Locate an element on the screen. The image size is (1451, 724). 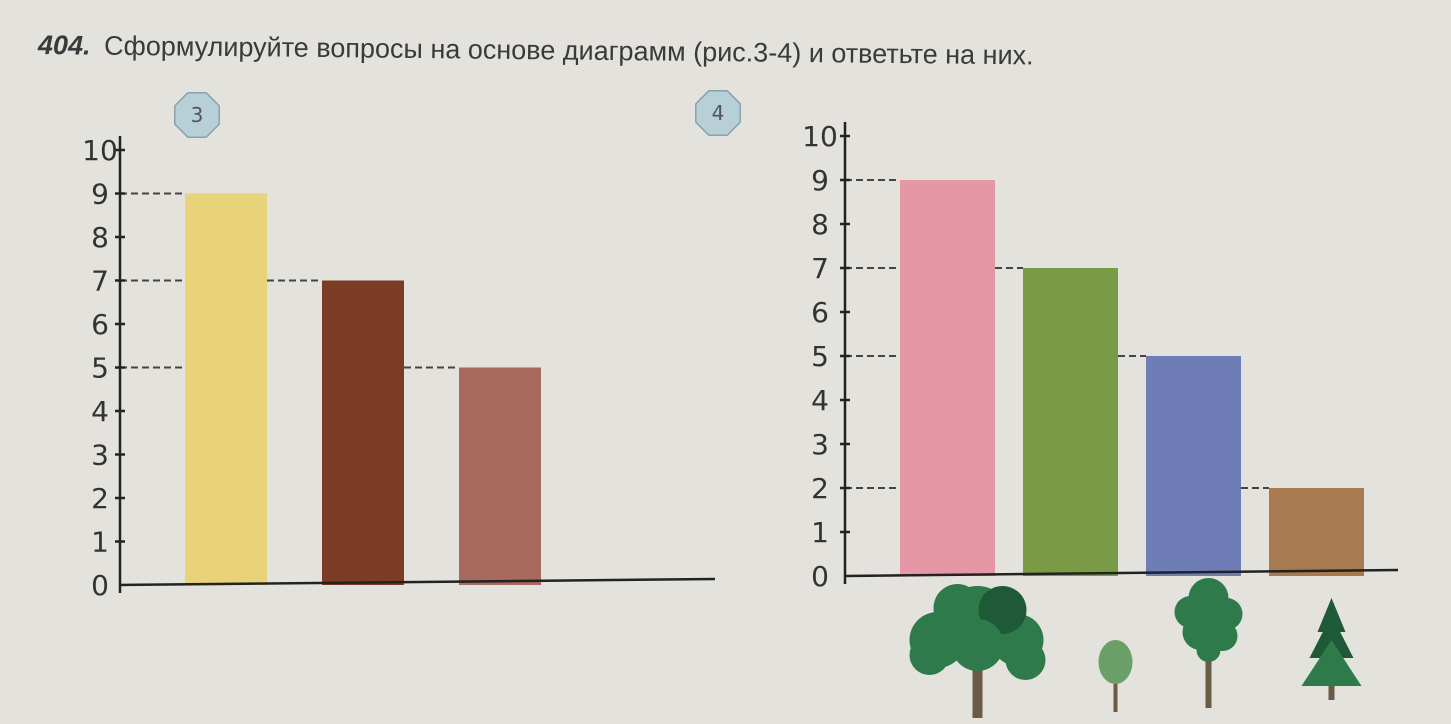
figure-label: 3 is located at coordinates (197, 115).